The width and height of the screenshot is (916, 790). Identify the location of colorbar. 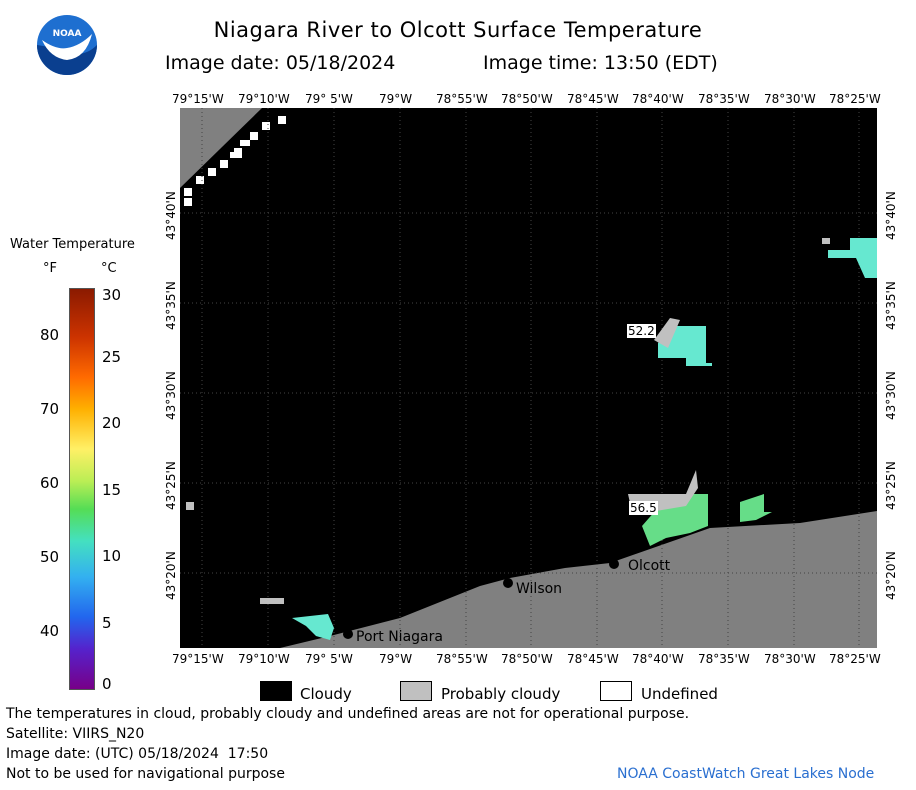
(82, 489).